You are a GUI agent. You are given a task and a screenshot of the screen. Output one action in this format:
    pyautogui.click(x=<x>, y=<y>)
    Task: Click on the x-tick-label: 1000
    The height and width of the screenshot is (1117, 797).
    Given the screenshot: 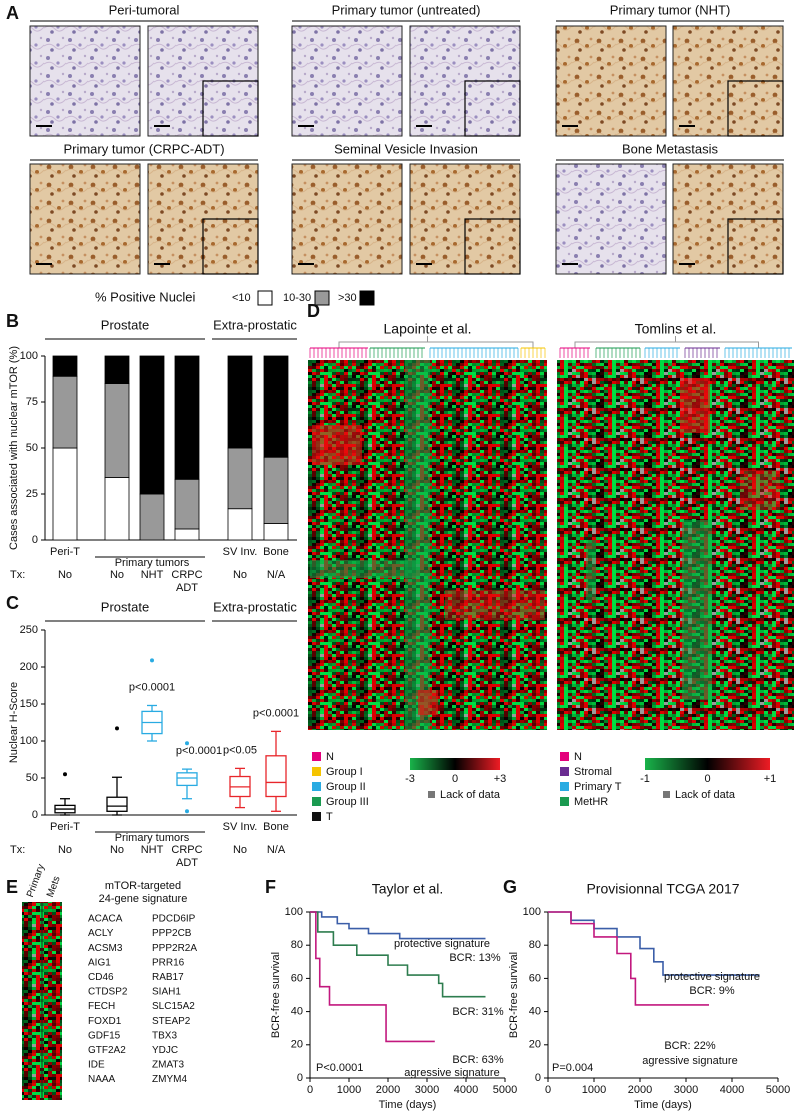 What is the action you would take?
    pyautogui.click(x=349, y=1090)
    